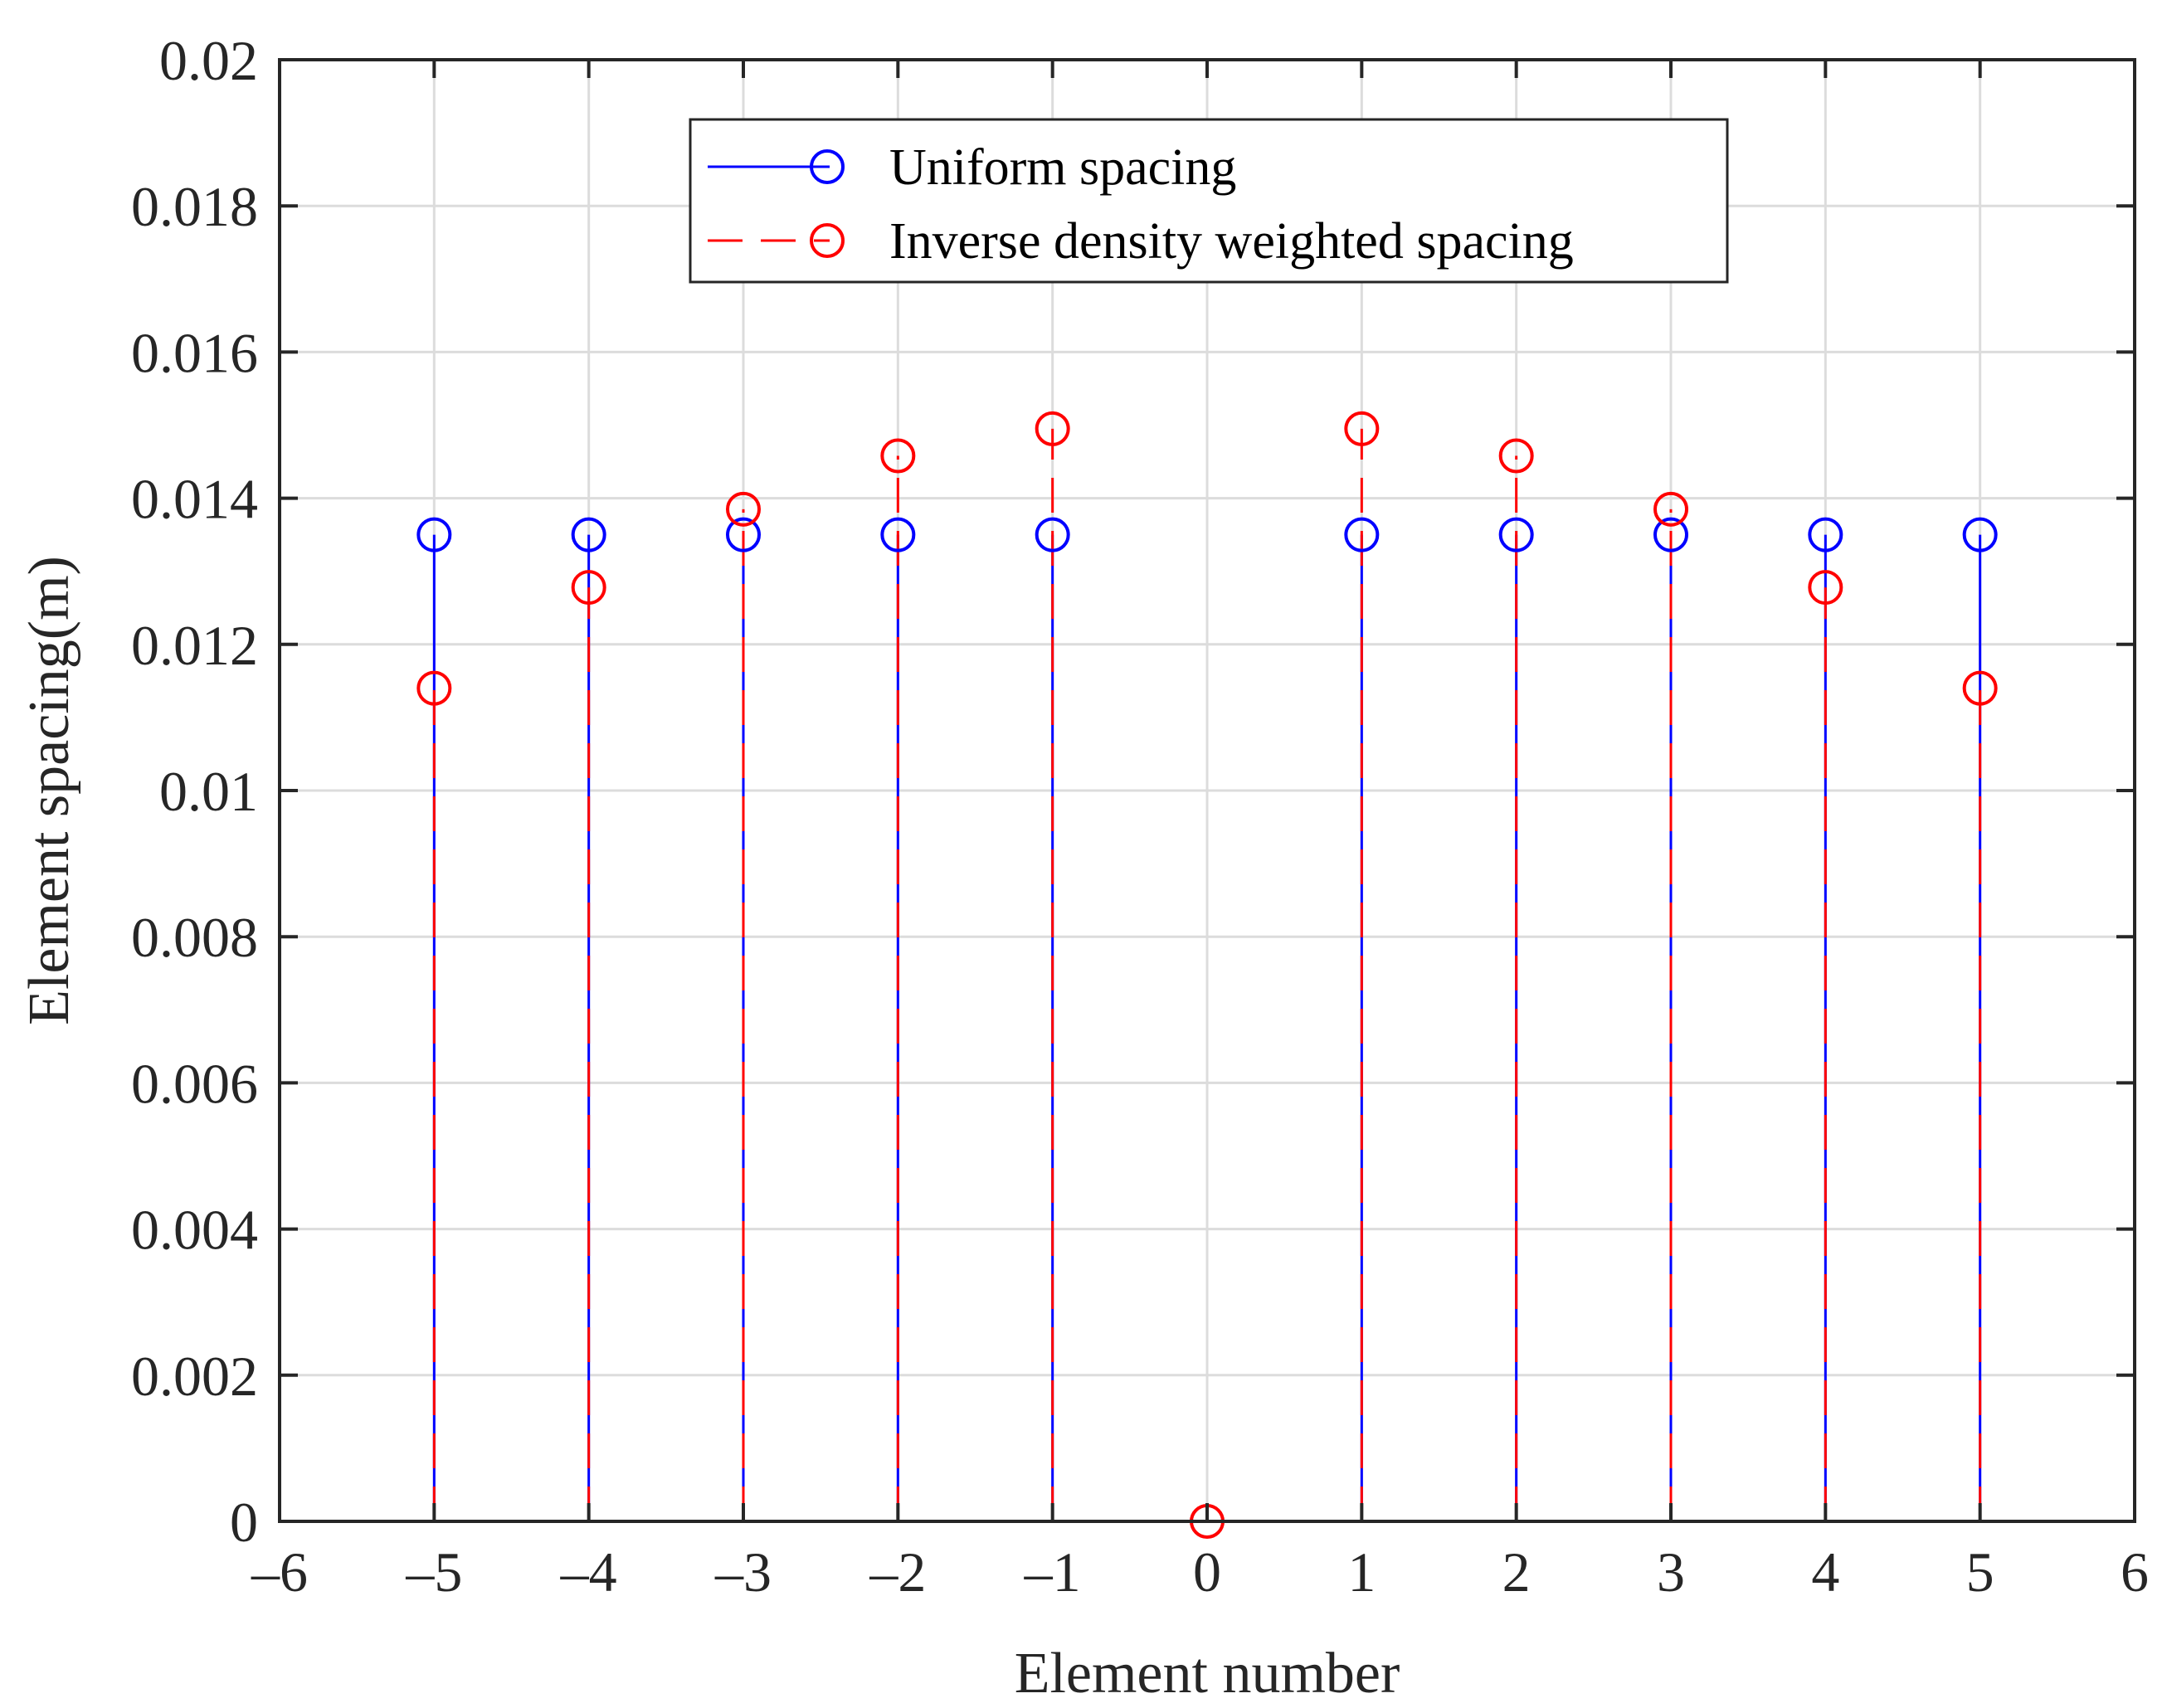 The image size is (2167, 1708). I want to click on y-tick-label: 0, so click(244, 1522).